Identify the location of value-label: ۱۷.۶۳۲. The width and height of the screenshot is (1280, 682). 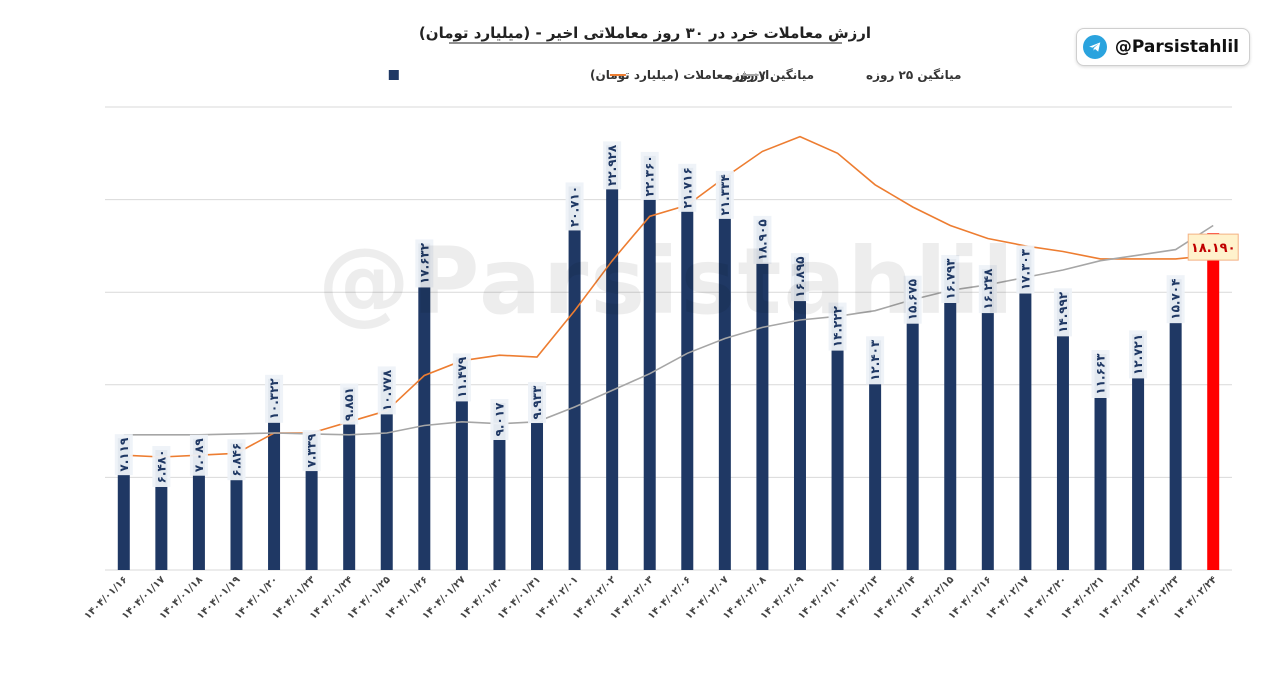
(424, 263).